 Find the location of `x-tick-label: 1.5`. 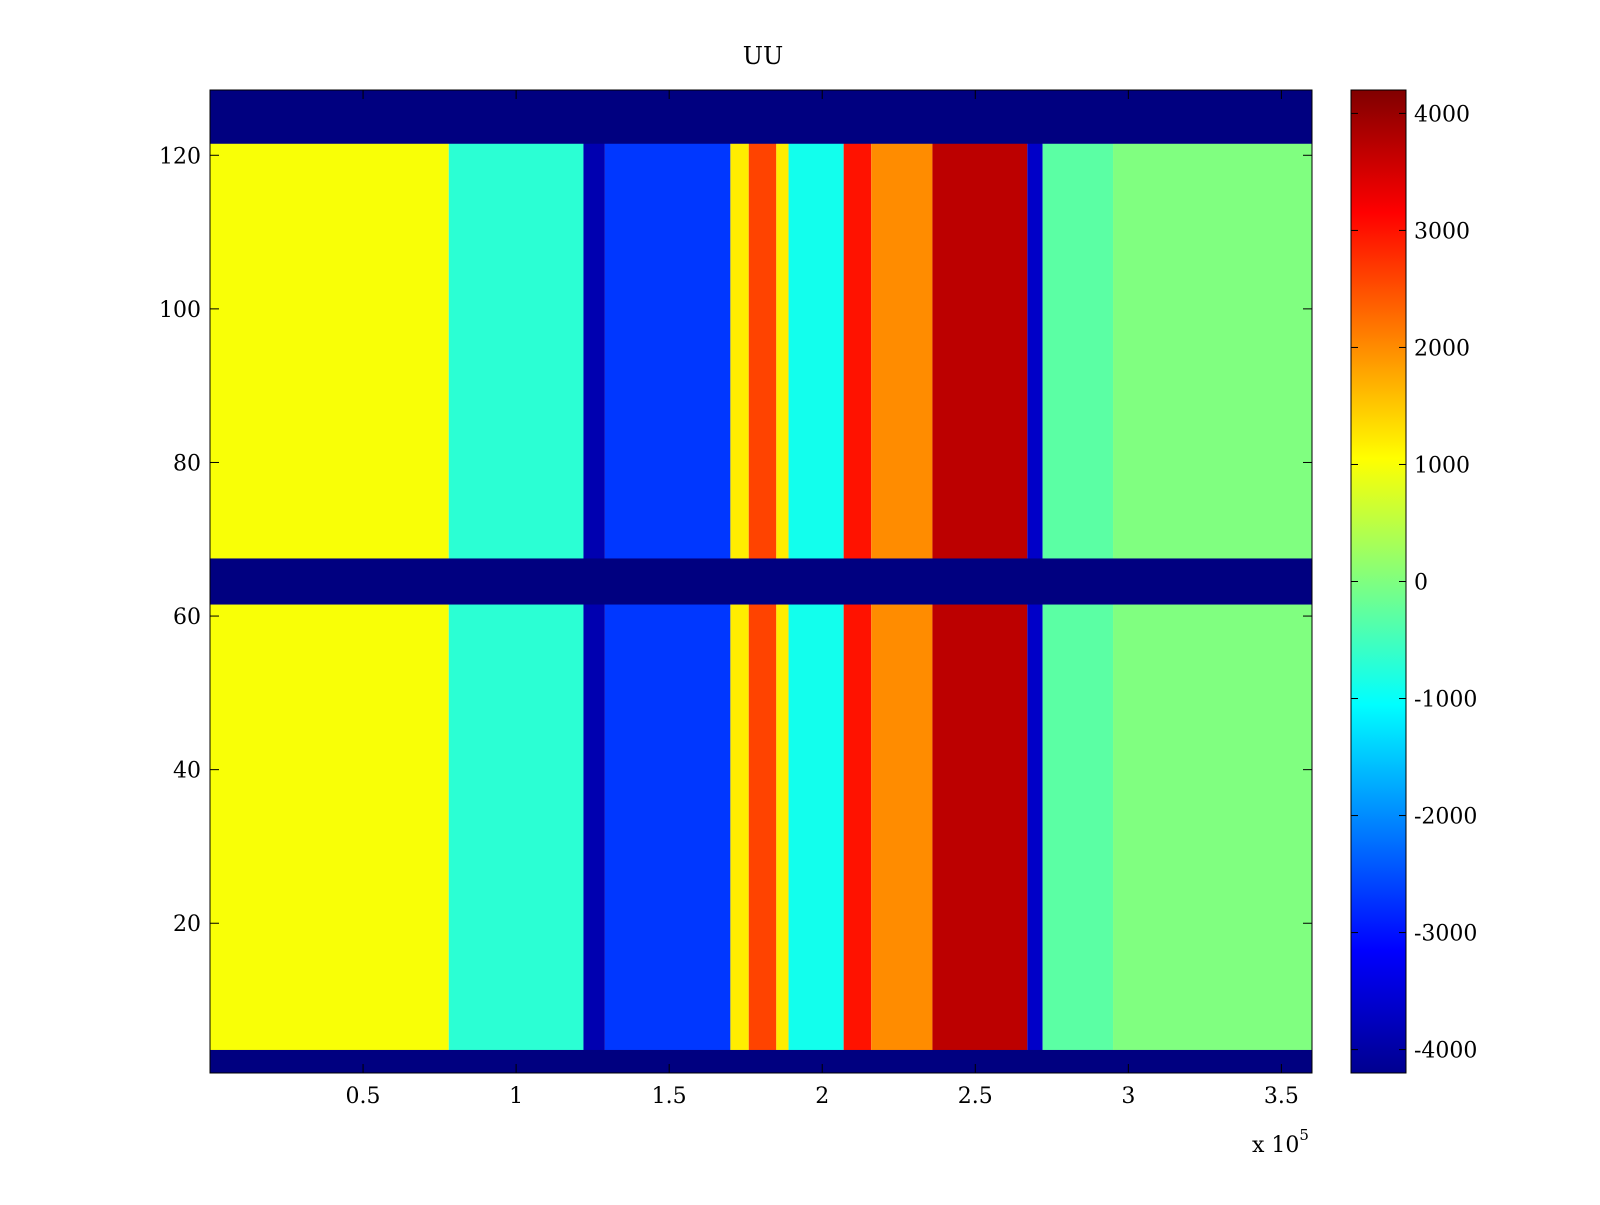

x-tick-label: 1.5 is located at coordinates (669, 1096).